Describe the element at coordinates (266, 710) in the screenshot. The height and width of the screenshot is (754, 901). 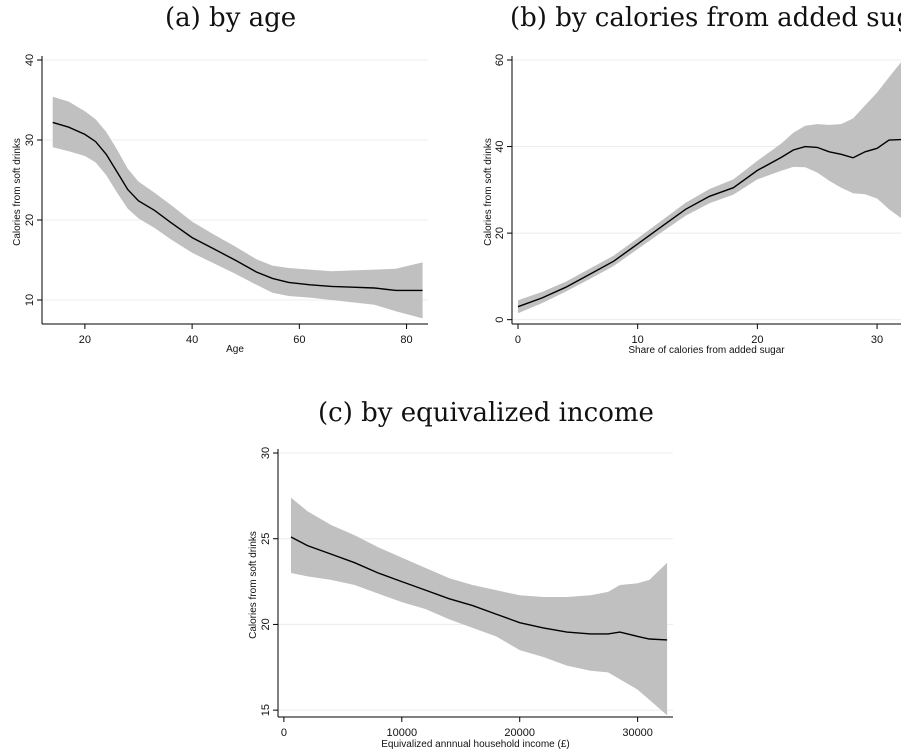
I see `y-tick-label: 15` at that location.